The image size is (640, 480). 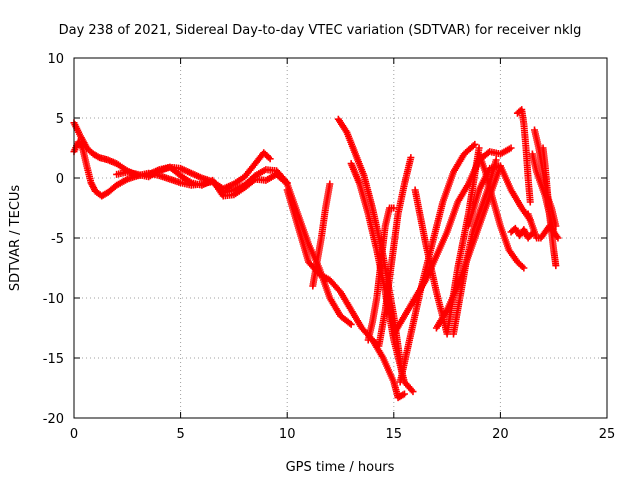 I want to click on x-axis-label: GPS time / hours, so click(x=340, y=467).